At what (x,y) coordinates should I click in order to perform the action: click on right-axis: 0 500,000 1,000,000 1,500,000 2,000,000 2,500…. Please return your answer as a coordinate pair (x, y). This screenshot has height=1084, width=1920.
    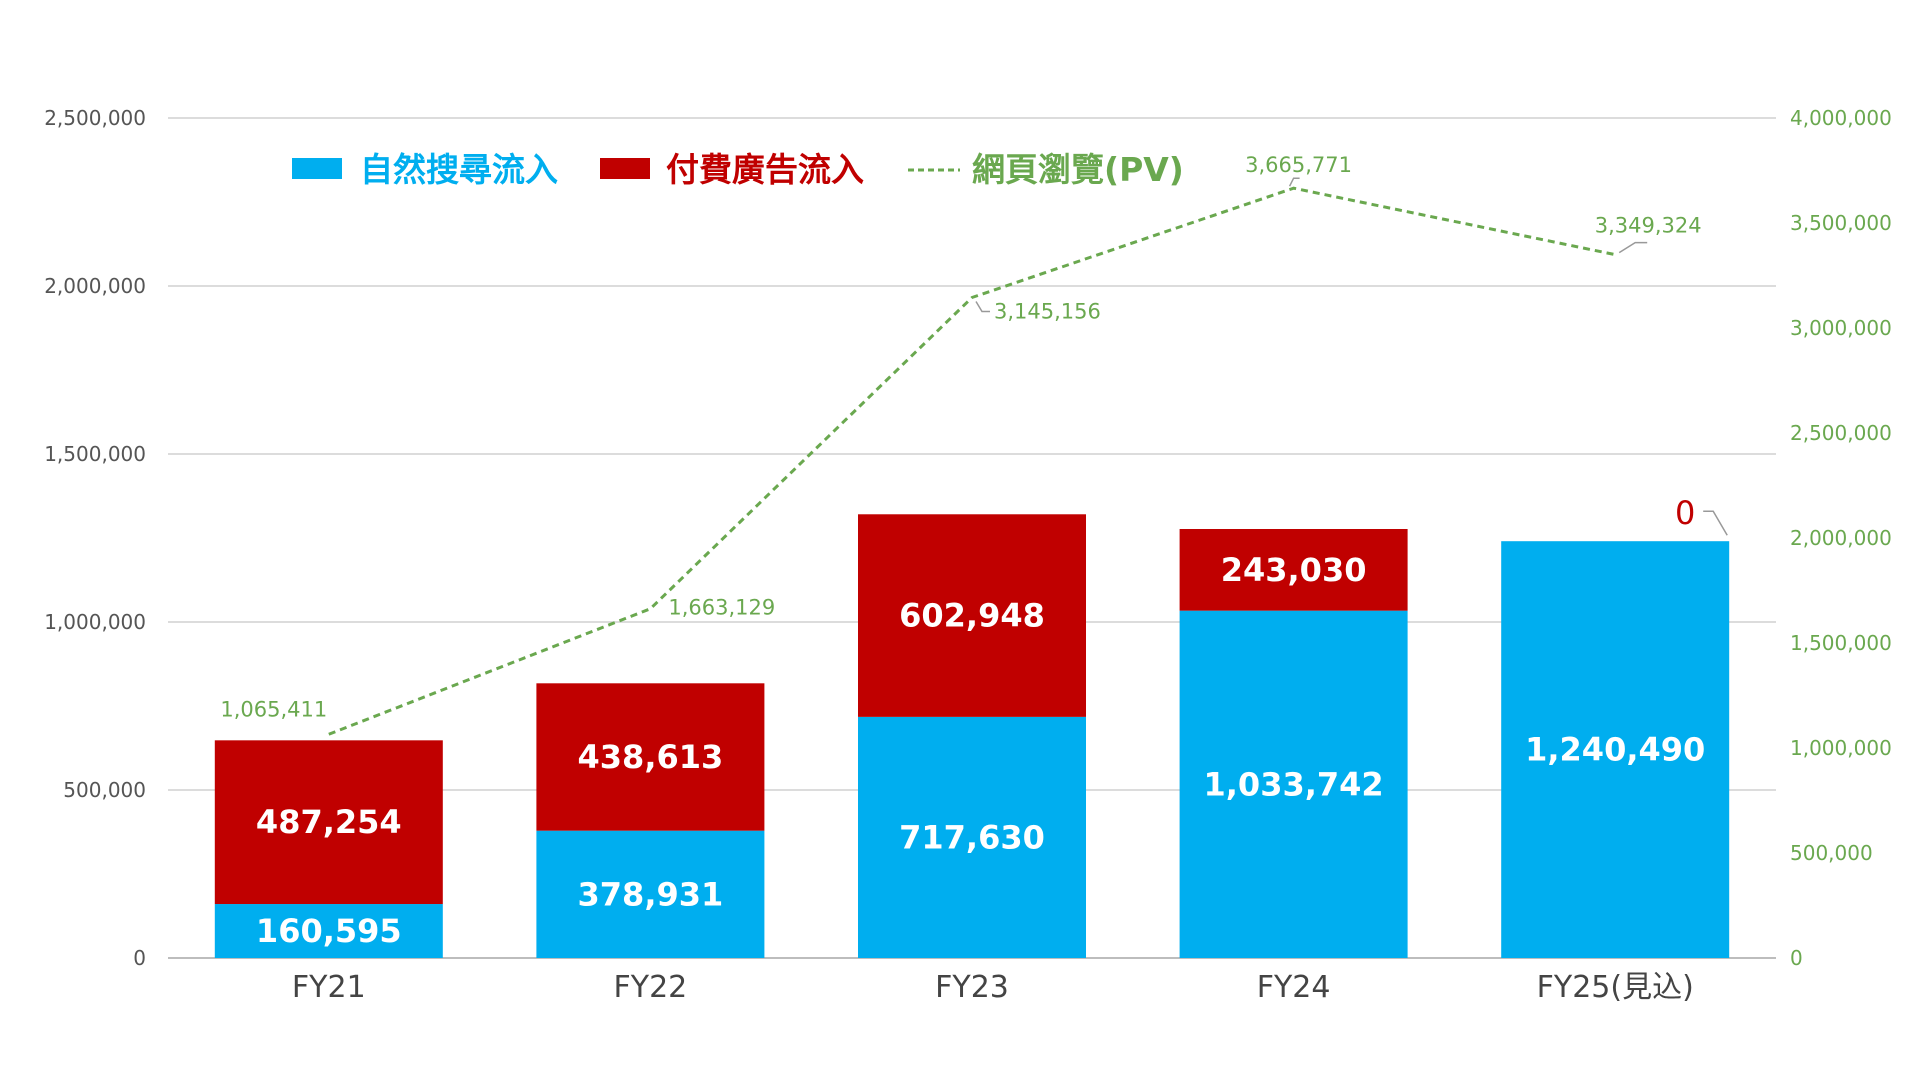
    Looking at the image, I should click on (1841, 538).